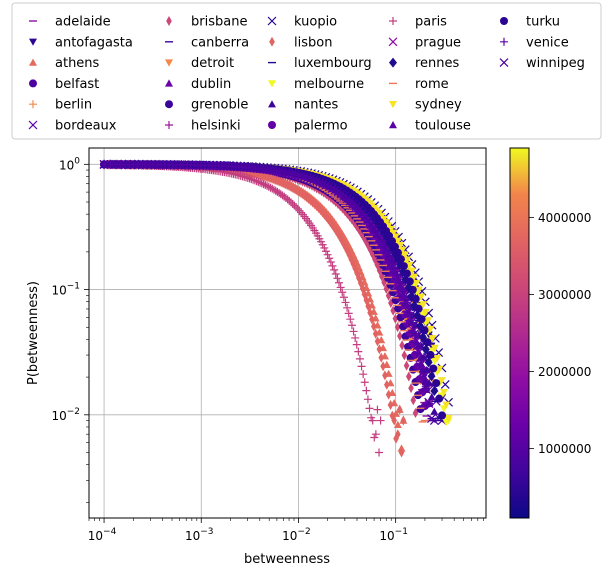  What do you see at coordinates (65, 415) in the screenshot?
I see `y-tick-label: 10−2` at bounding box center [65, 415].